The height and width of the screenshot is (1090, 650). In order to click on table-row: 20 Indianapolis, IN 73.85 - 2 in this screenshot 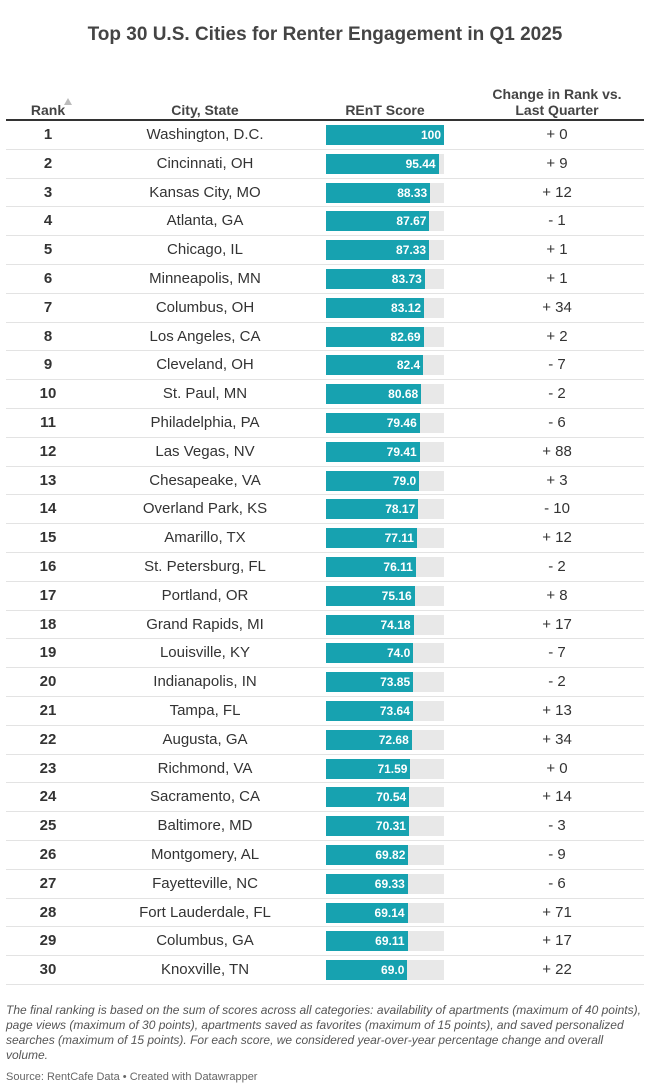, I will do `click(325, 682)`.